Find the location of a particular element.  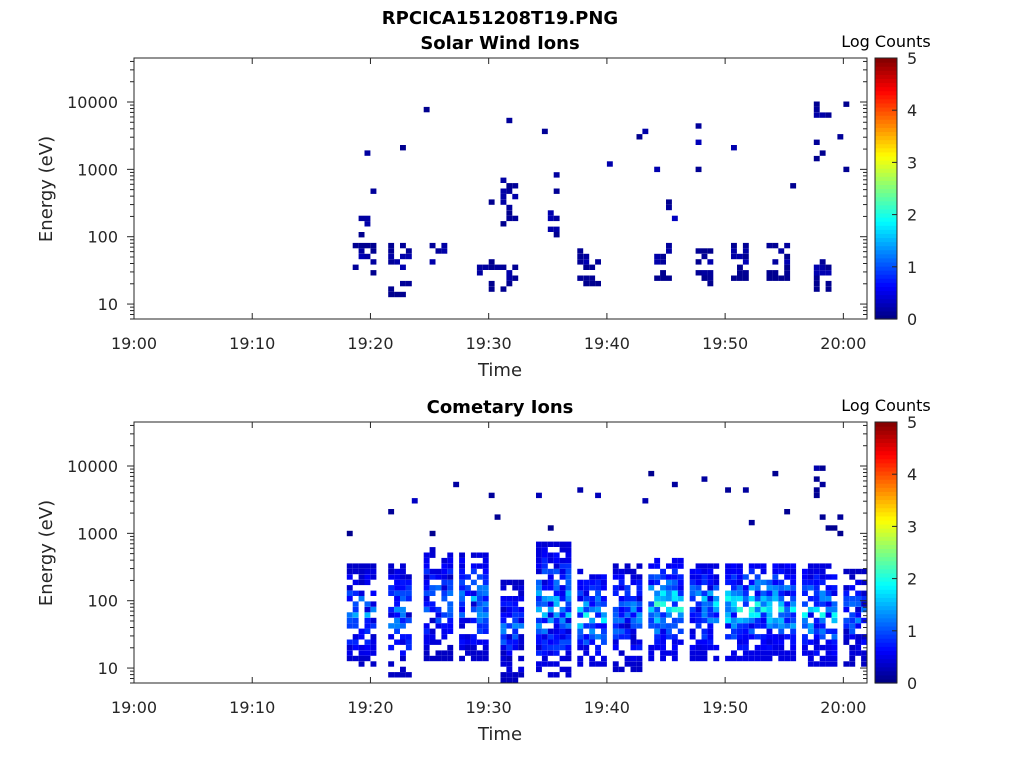

colorbar-tick-label: 4 is located at coordinates (912, 110).